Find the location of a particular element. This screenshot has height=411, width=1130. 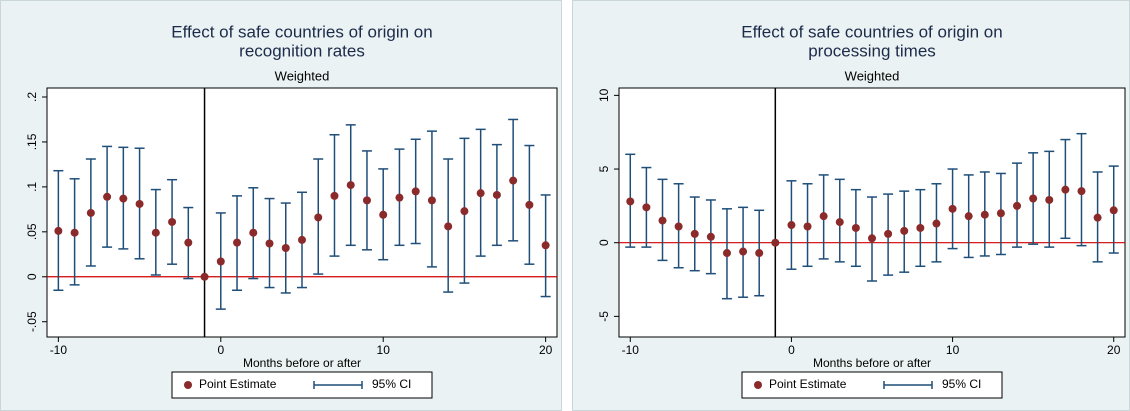

y-tick-label: .05 is located at coordinates (32, 231).